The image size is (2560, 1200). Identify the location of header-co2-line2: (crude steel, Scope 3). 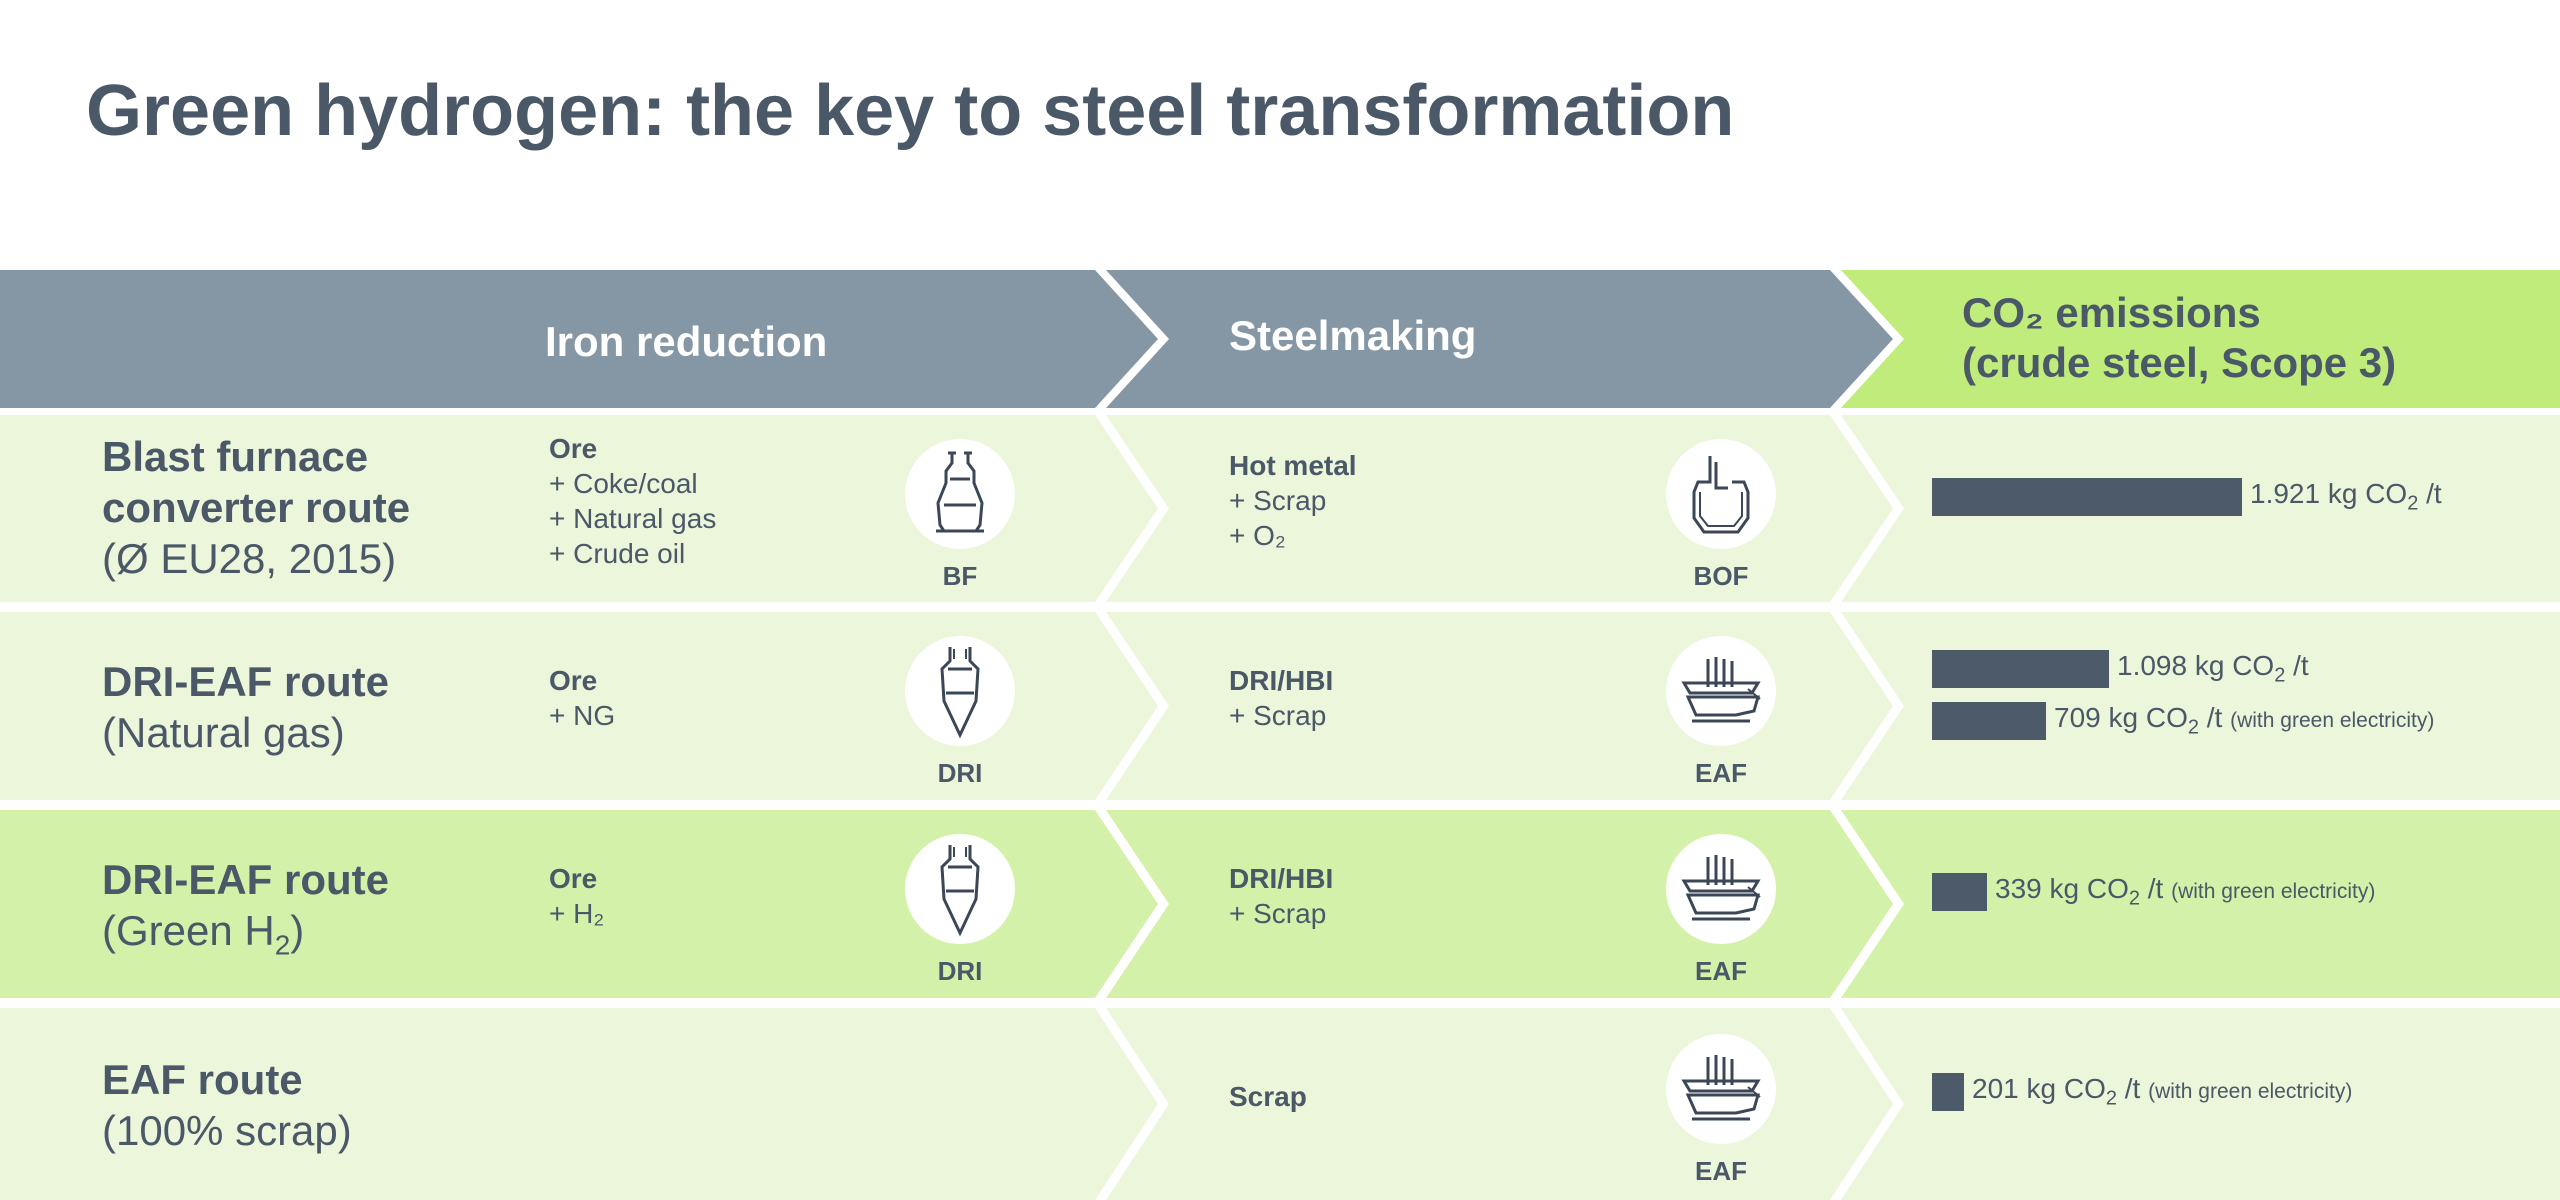
(2179, 362).